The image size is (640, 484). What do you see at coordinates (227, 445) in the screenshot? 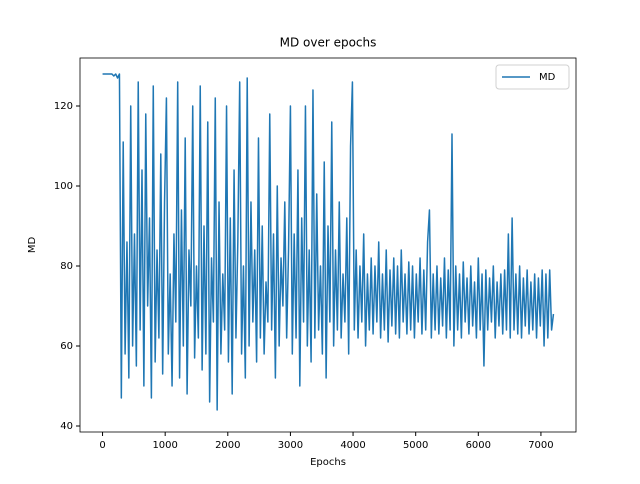
I see `x-tick-label: 2000` at bounding box center [227, 445].